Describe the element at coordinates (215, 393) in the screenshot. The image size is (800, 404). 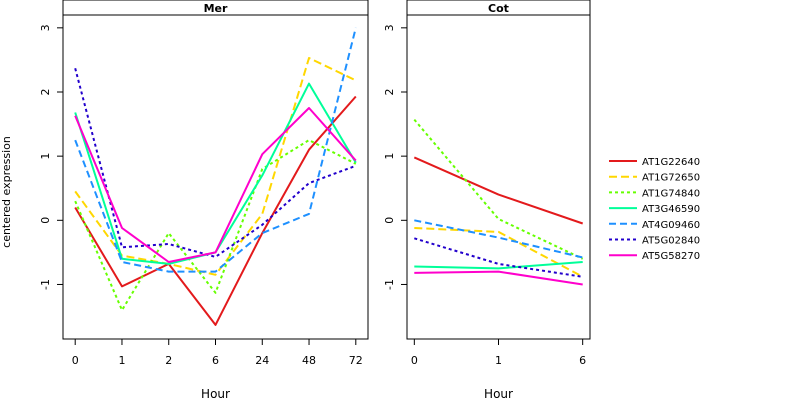
I see `x-axis-label-0: Hour` at that location.